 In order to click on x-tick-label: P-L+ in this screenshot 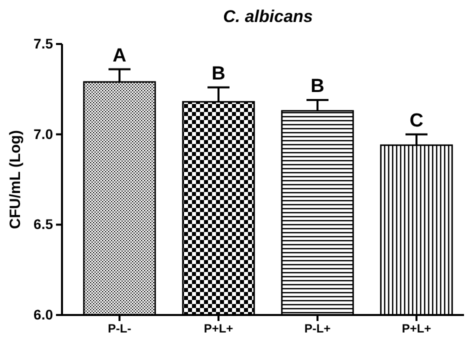, I will do `click(317, 329)`.